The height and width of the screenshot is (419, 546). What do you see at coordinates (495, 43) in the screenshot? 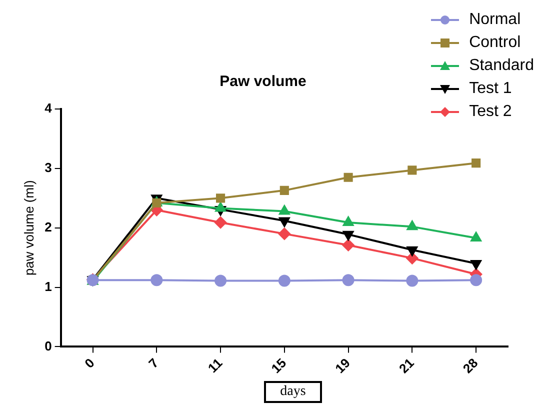
I see `legend-label: Control` at bounding box center [495, 43].